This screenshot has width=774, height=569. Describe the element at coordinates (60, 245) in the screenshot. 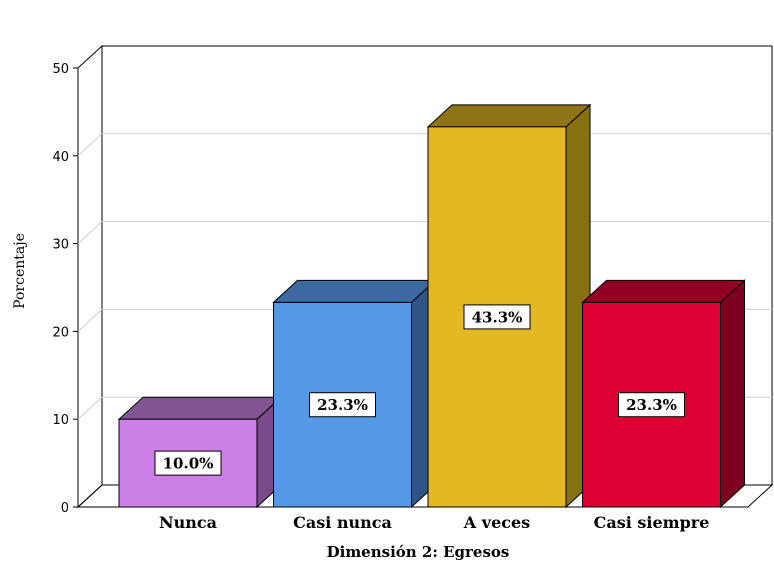

I see `y-tick-label: 30` at that location.